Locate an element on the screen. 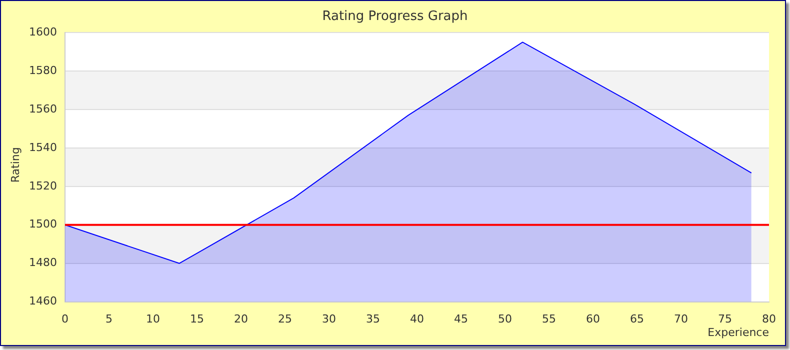 Image resolution: width=790 pixels, height=350 pixels. x-tick-label: 20 is located at coordinates (241, 319).